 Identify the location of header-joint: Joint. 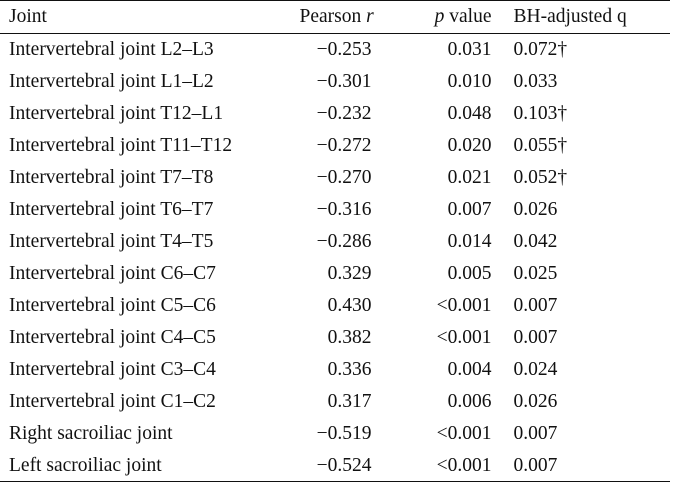
(150, 17).